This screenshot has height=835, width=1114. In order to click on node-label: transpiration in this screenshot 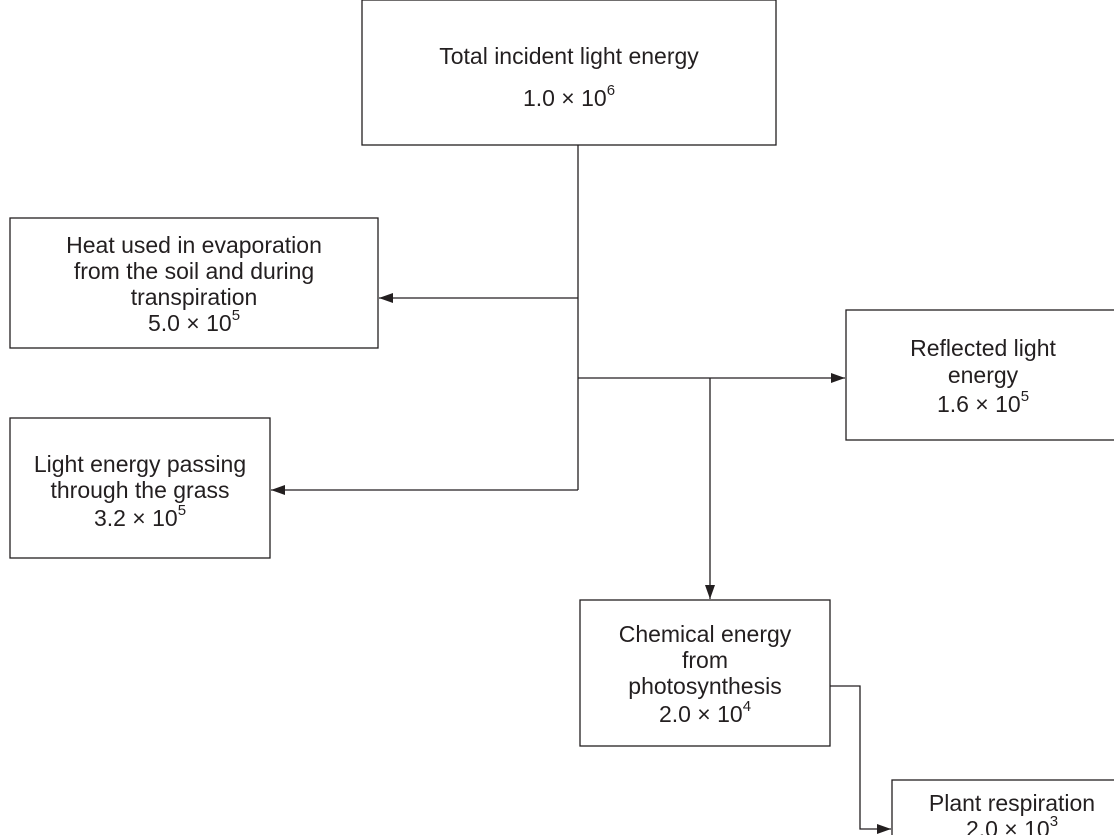, I will do `click(194, 297)`.